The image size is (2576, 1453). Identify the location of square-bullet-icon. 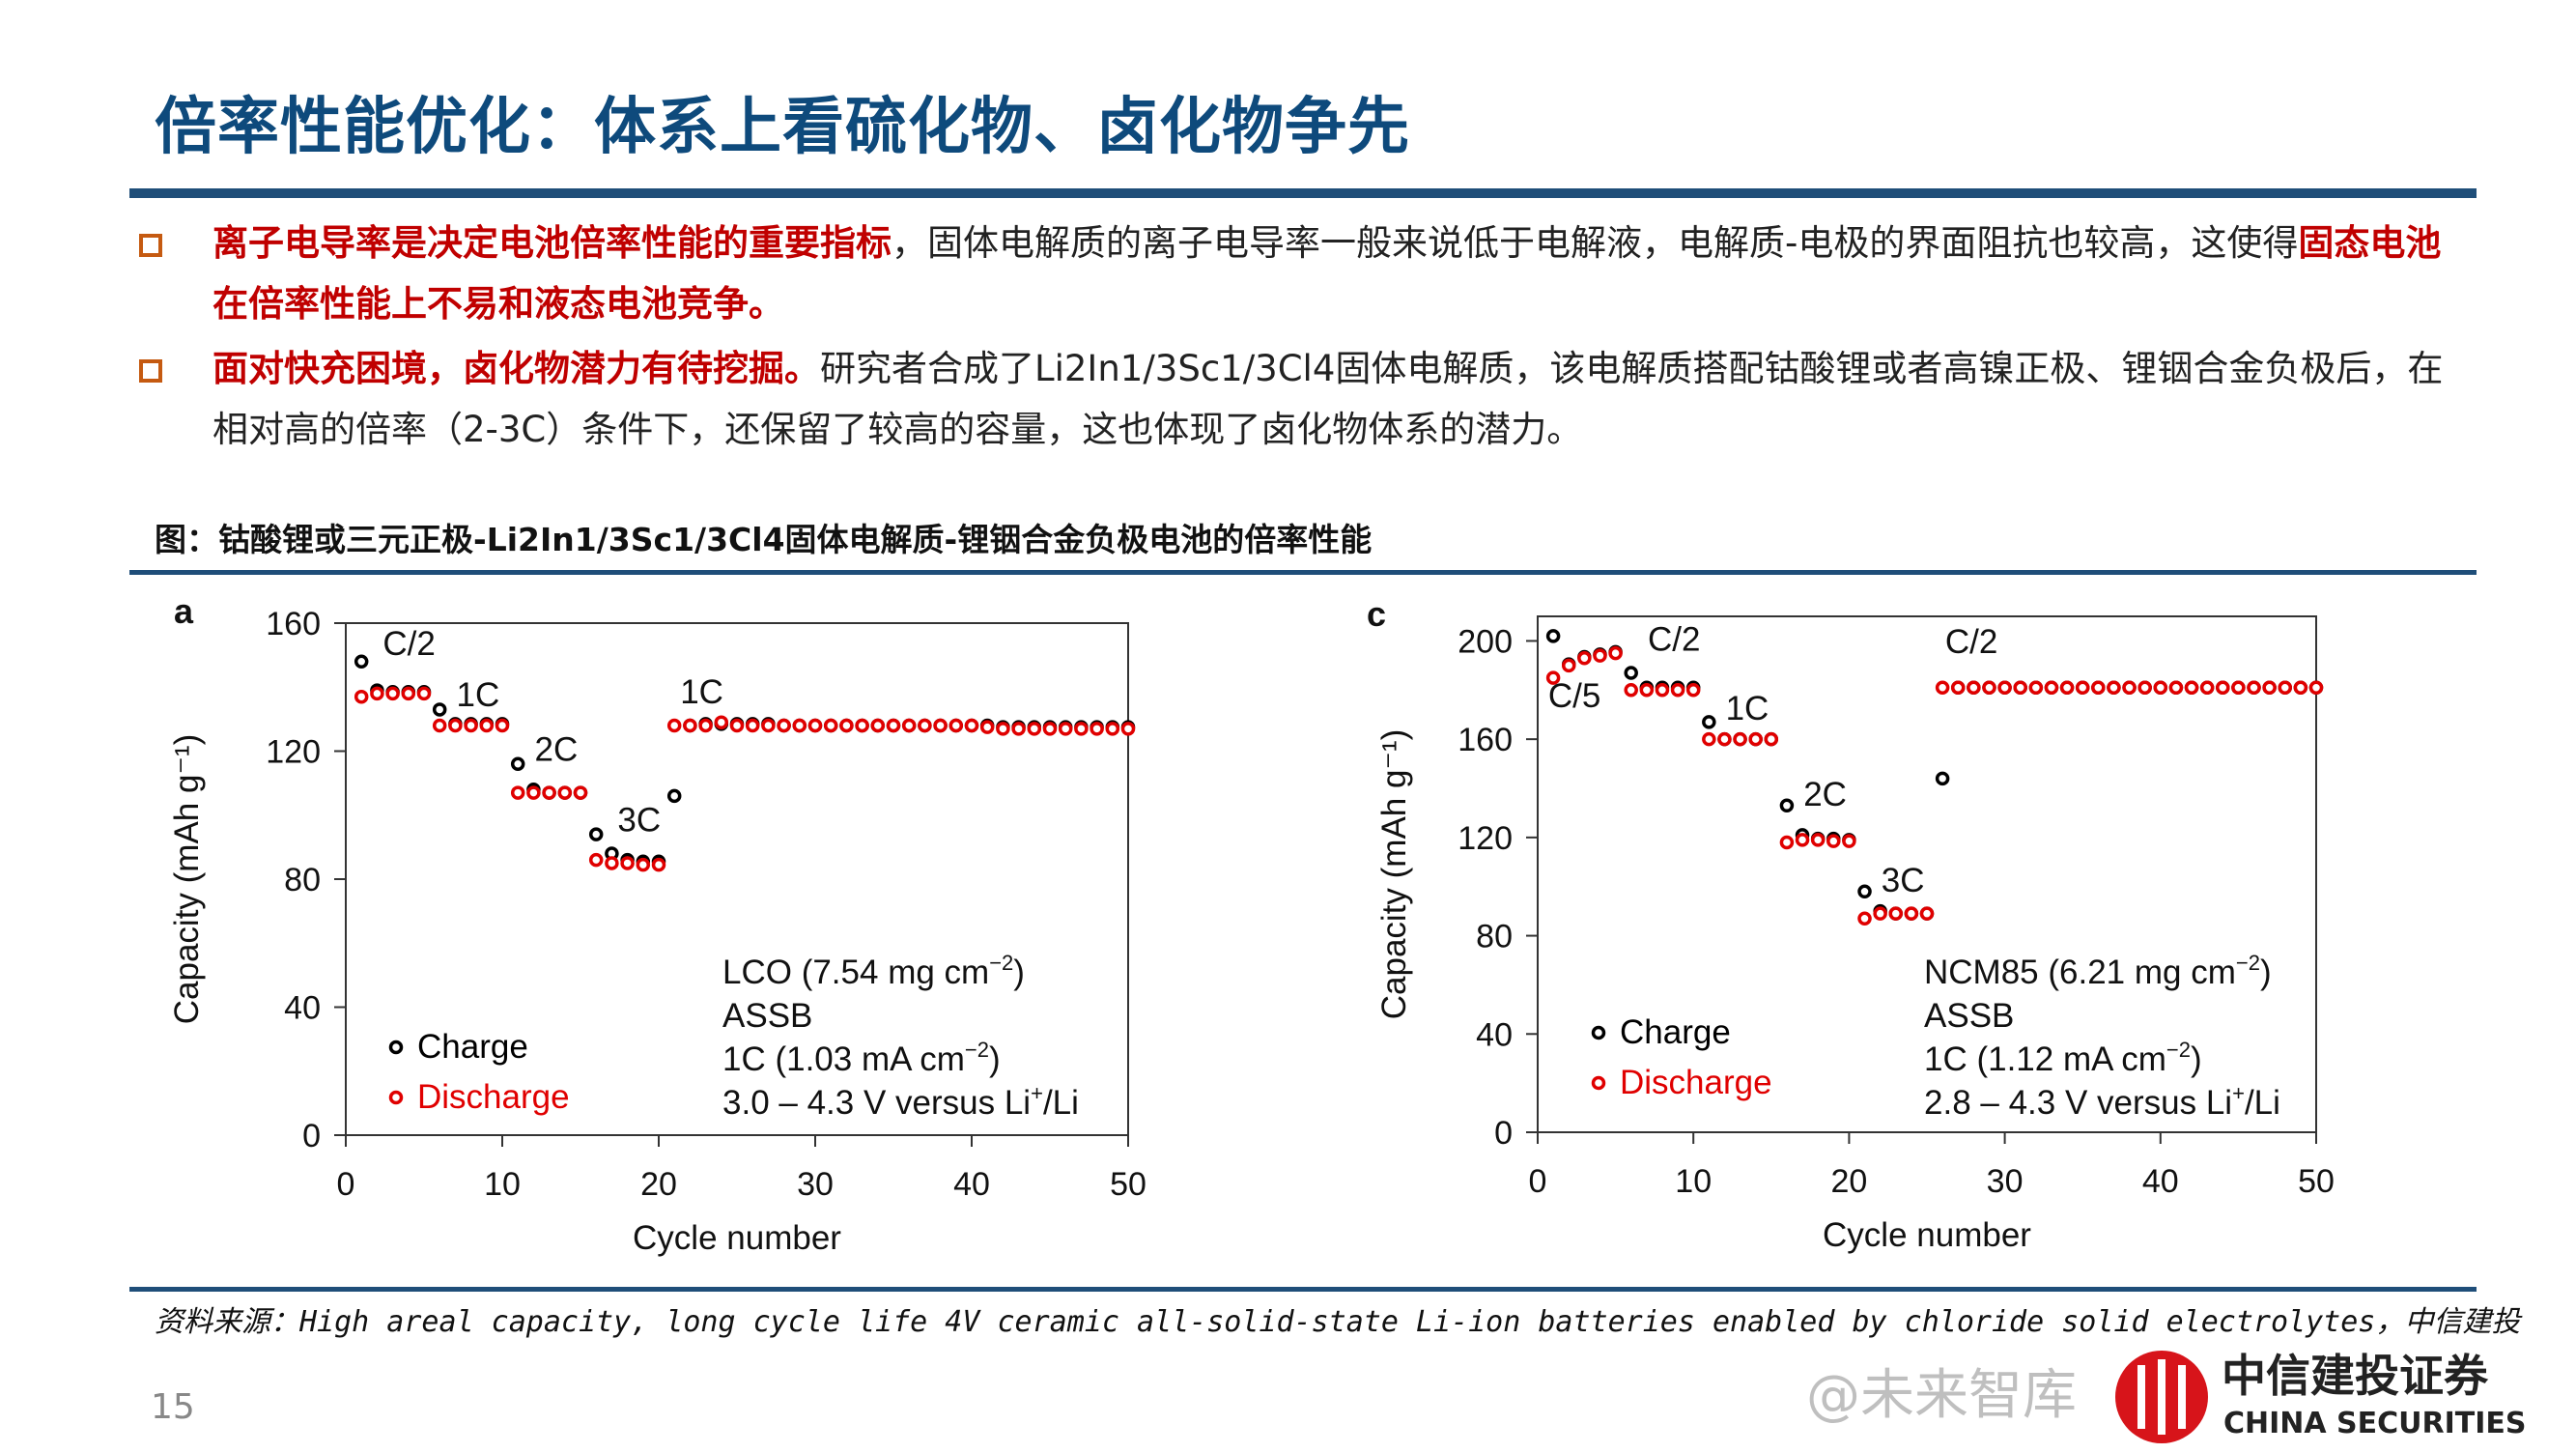
(150, 245).